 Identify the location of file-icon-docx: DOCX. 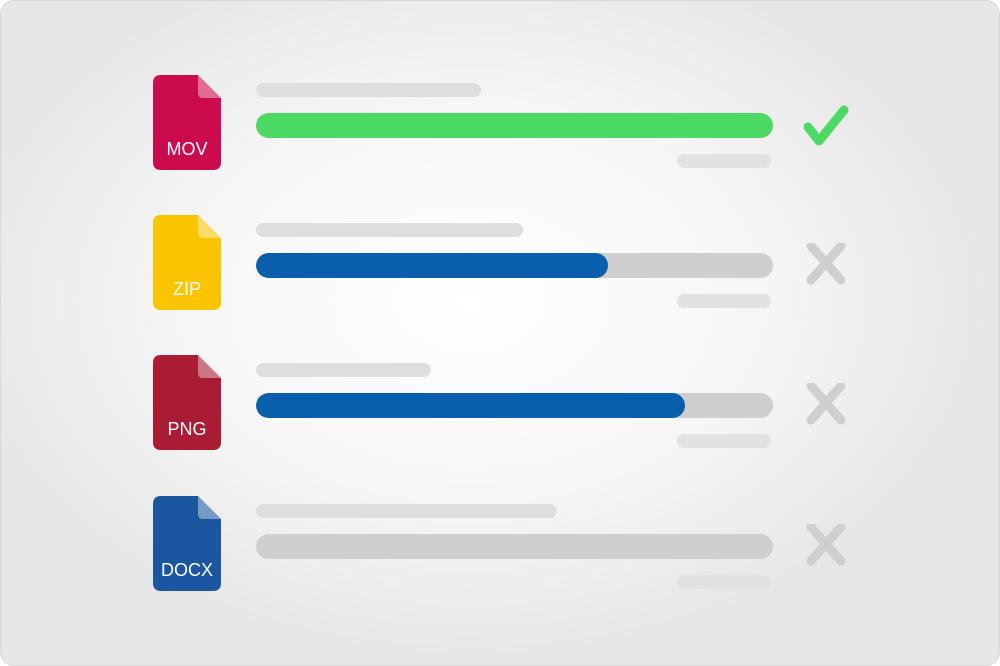
(187, 543).